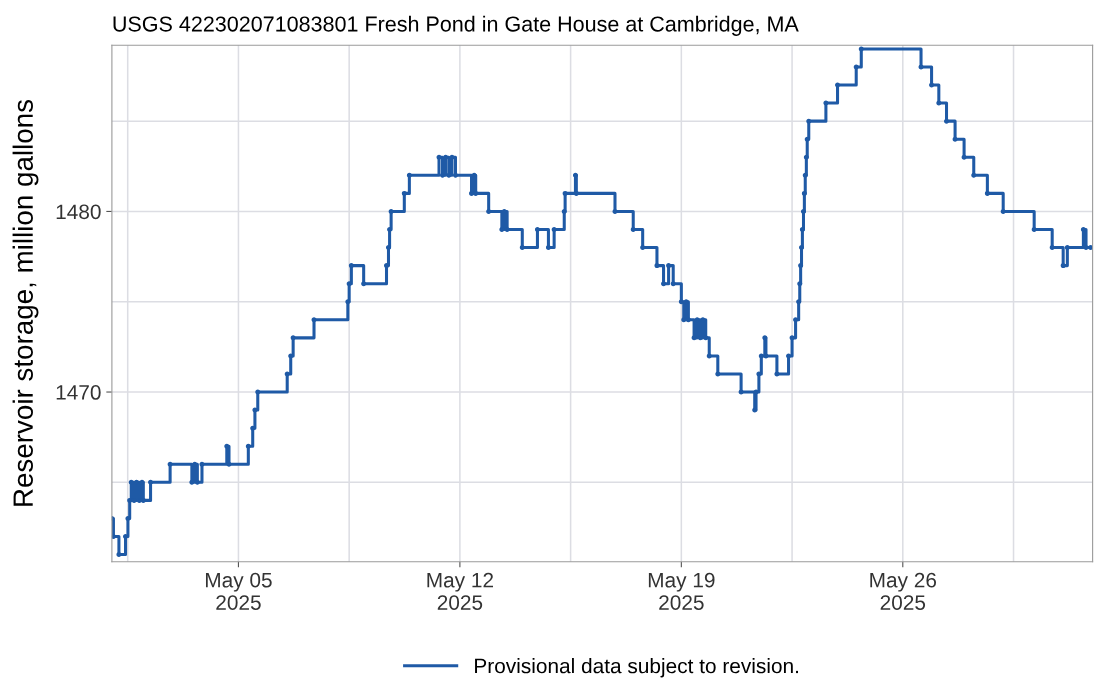  I want to click on x-tick-label: May 19 2025, so click(681, 591).